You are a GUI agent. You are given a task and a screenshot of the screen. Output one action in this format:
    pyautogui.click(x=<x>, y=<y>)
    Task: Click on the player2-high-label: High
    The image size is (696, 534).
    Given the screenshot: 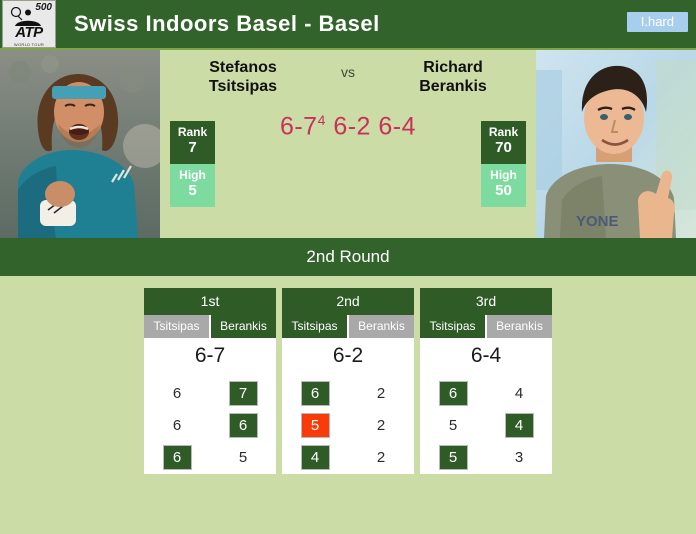 What is the action you would take?
    pyautogui.click(x=503, y=175)
    